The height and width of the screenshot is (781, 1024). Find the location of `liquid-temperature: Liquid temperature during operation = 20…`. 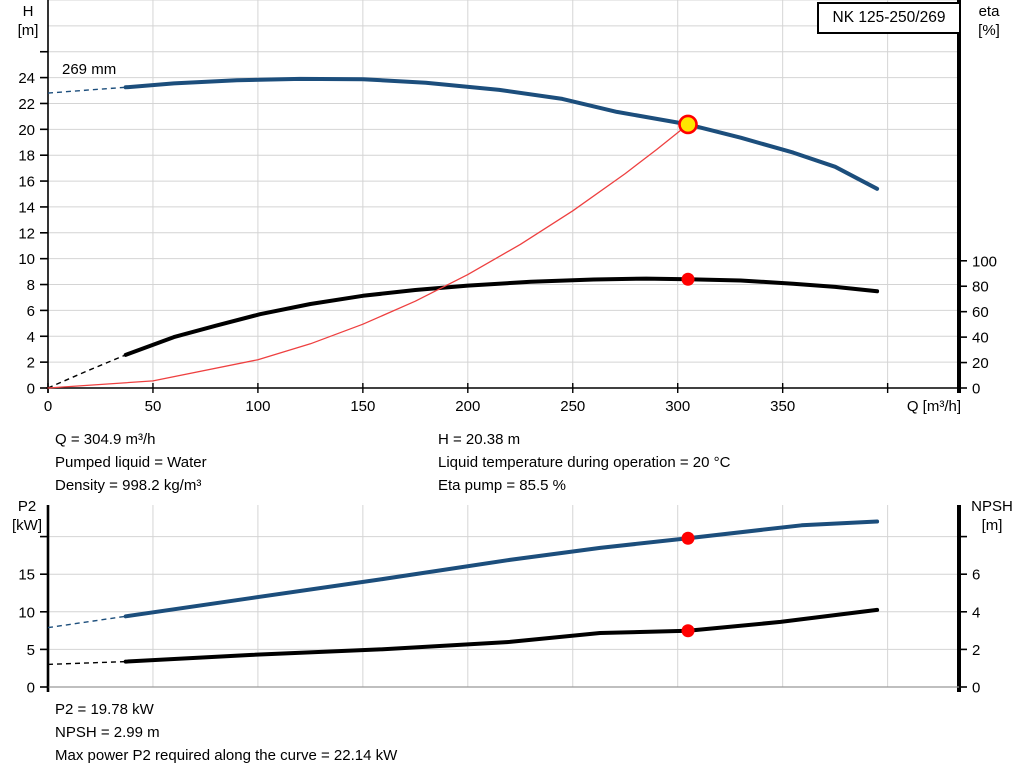

liquid-temperature: Liquid temperature during operation = 20… is located at coordinates (584, 462).